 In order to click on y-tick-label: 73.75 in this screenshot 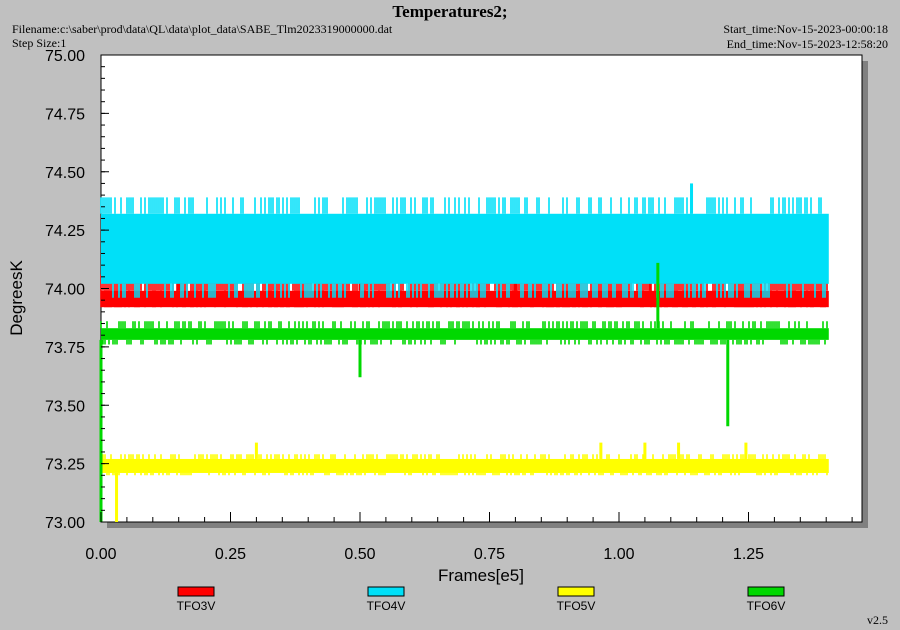, I will do `click(65, 348)`.